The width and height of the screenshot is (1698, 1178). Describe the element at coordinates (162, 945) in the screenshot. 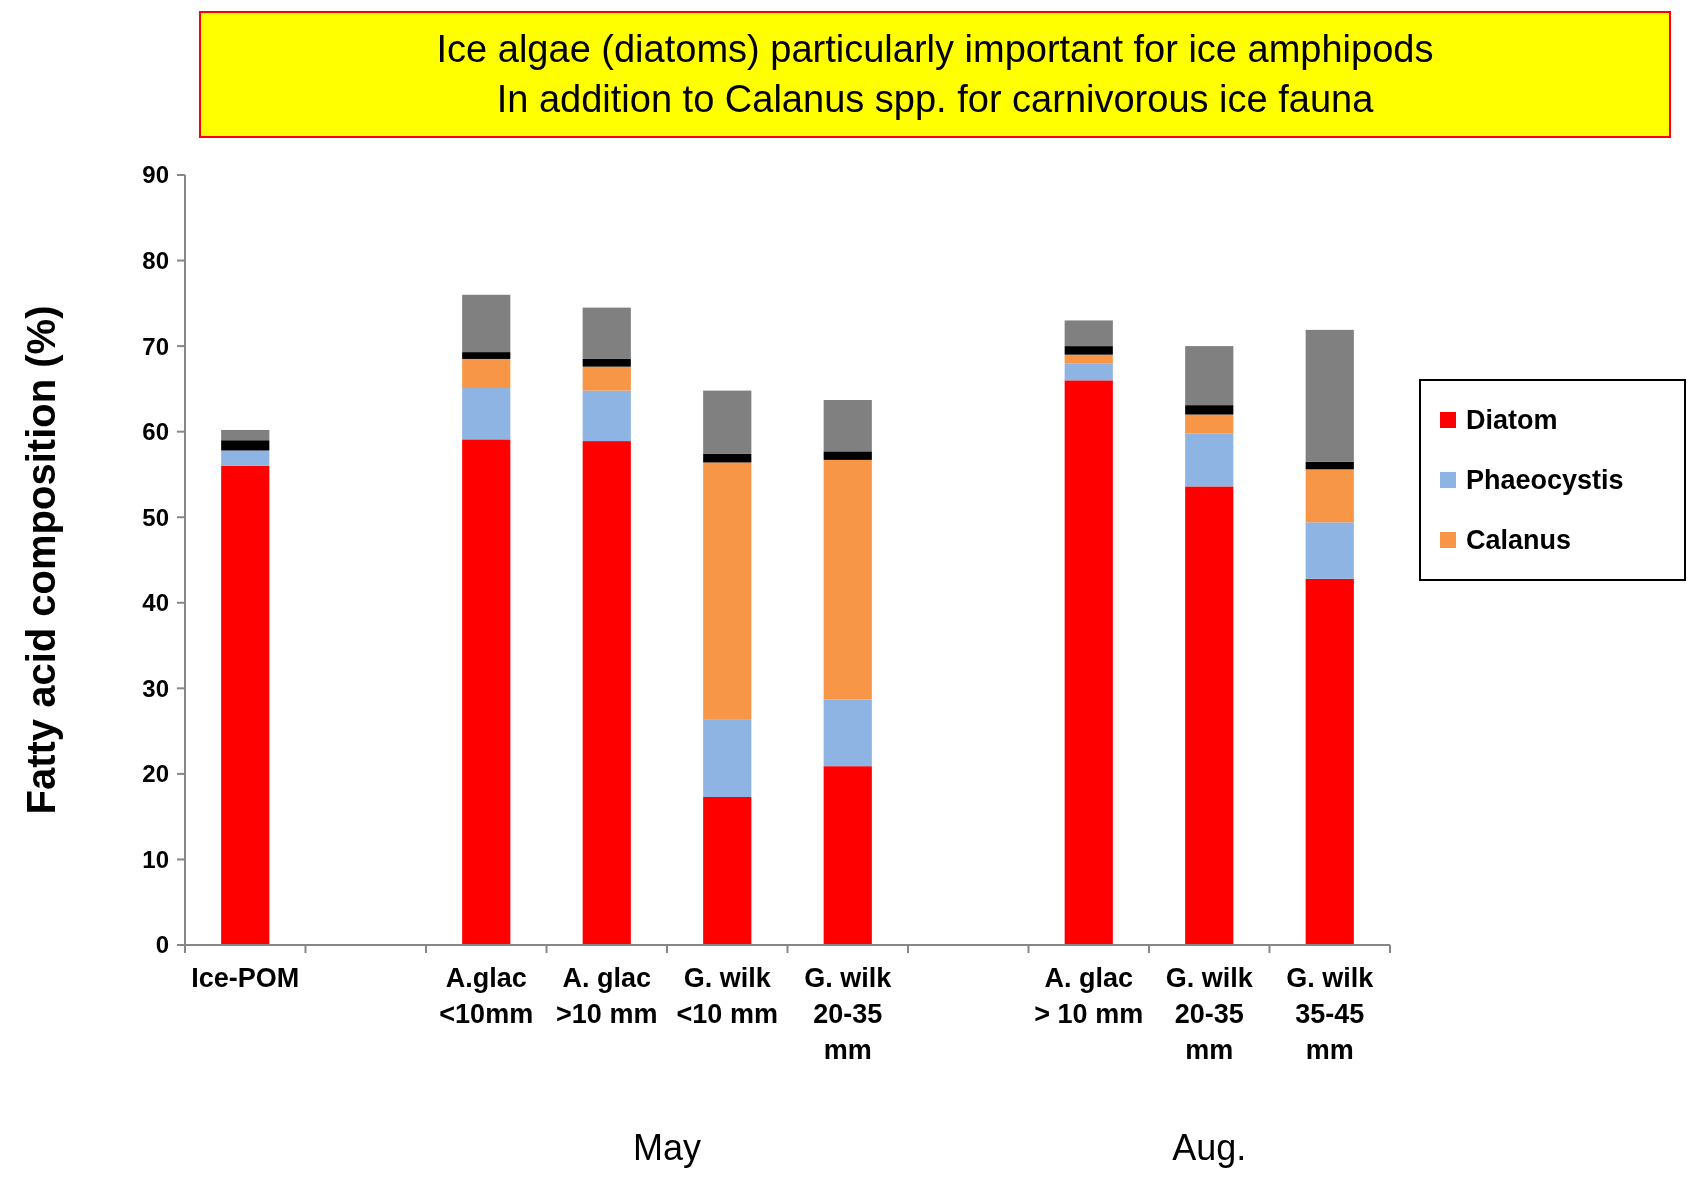

I see `y-tick-label: 0` at that location.